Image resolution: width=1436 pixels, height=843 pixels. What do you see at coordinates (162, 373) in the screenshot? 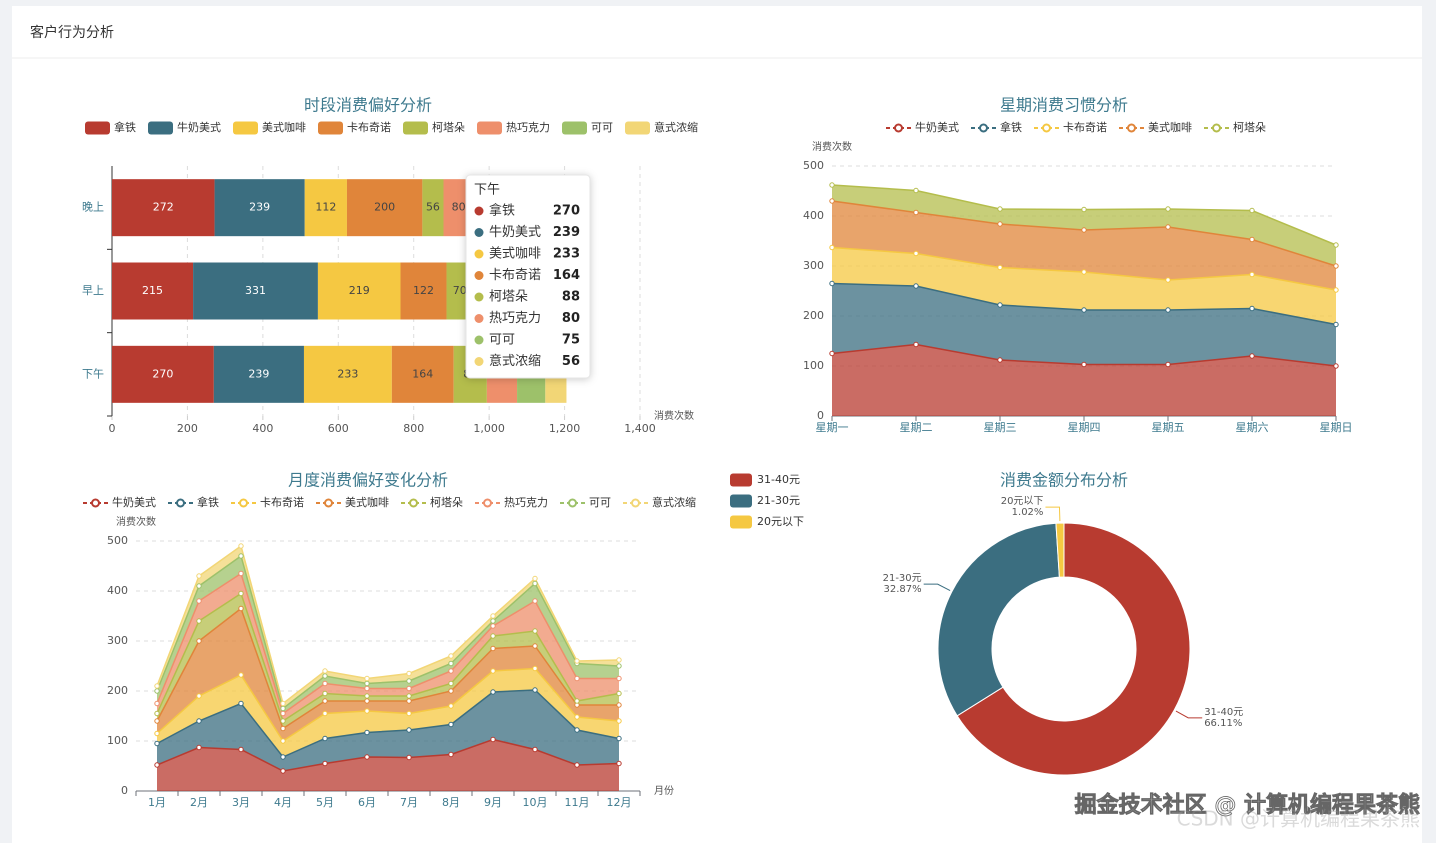
I see `bar-value-label: 270` at bounding box center [162, 373].